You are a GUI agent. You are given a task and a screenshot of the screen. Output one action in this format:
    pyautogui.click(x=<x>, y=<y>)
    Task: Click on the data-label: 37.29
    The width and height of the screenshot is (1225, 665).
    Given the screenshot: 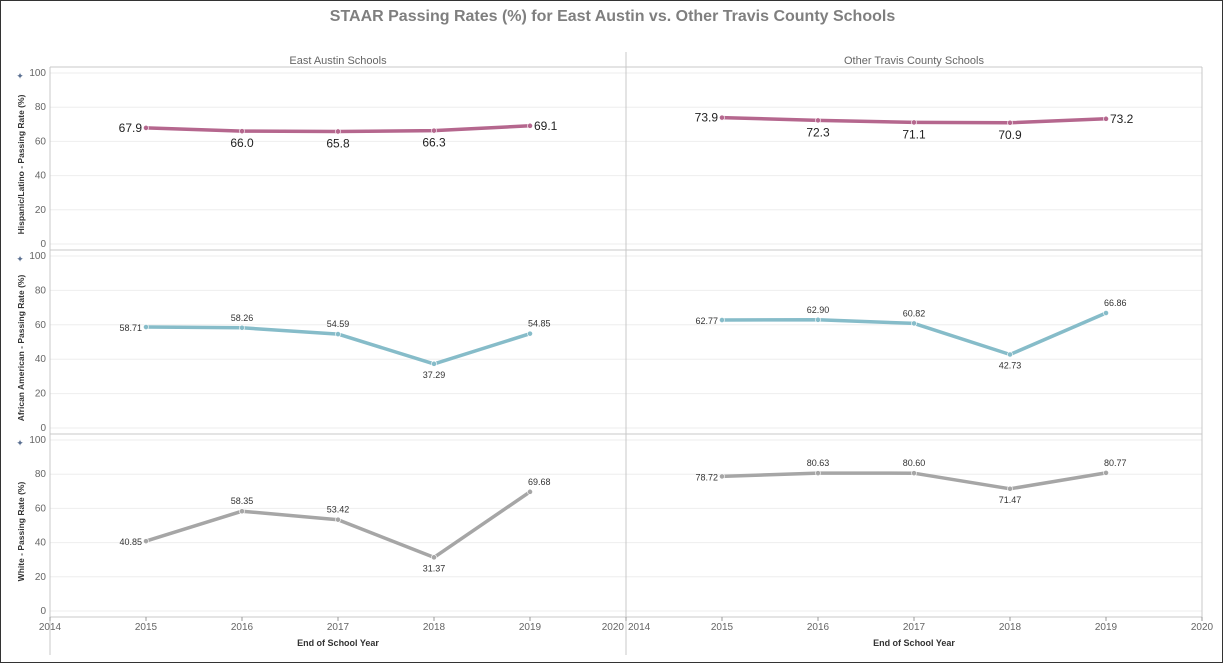 What is the action you would take?
    pyautogui.click(x=434, y=375)
    